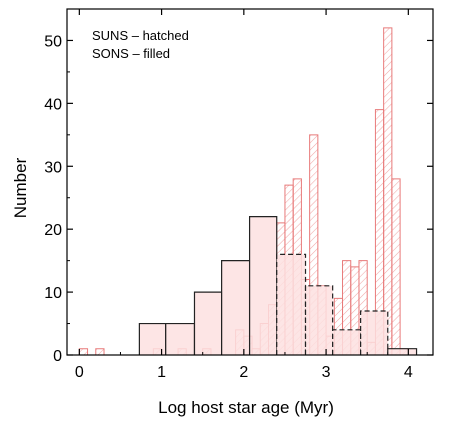  What do you see at coordinates (53, 230) in the screenshot?
I see `y-tick-label: 20` at bounding box center [53, 230].